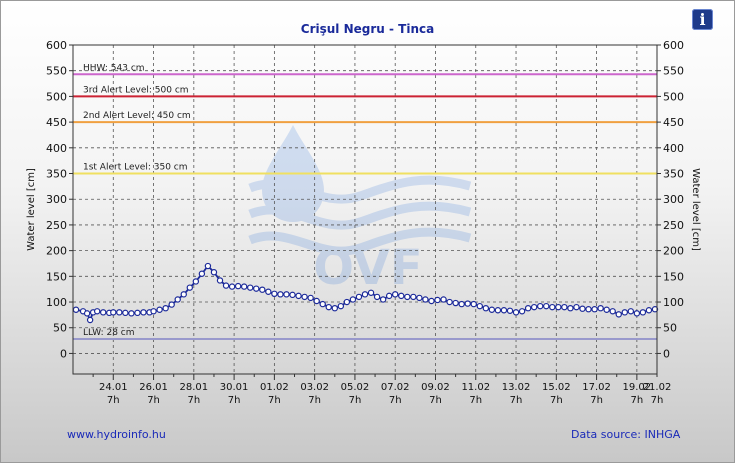  I want to click on threshold-label: 1st Alert Level: 350 cm, so click(135, 168).